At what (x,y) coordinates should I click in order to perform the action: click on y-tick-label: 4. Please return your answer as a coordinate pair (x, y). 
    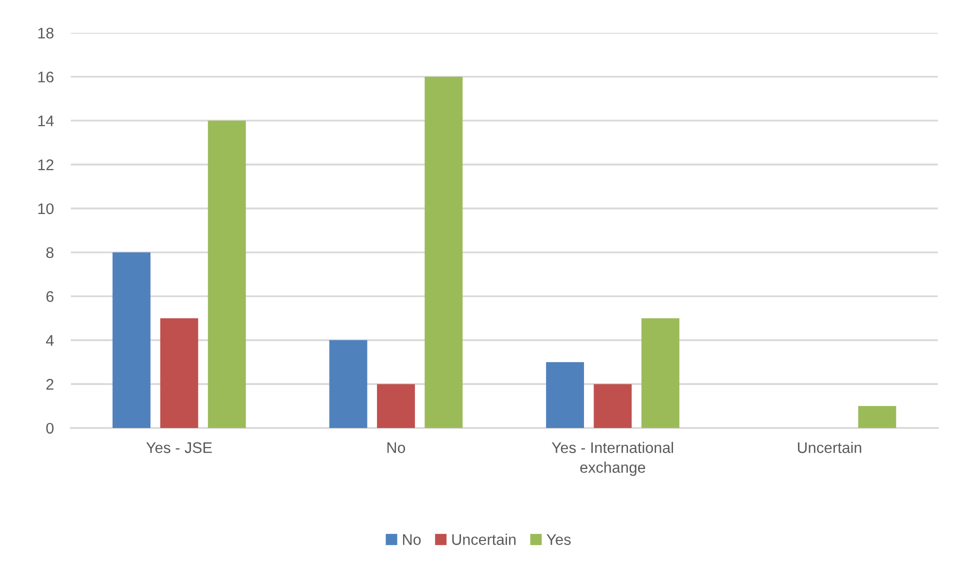
    Looking at the image, I should click on (50, 340).